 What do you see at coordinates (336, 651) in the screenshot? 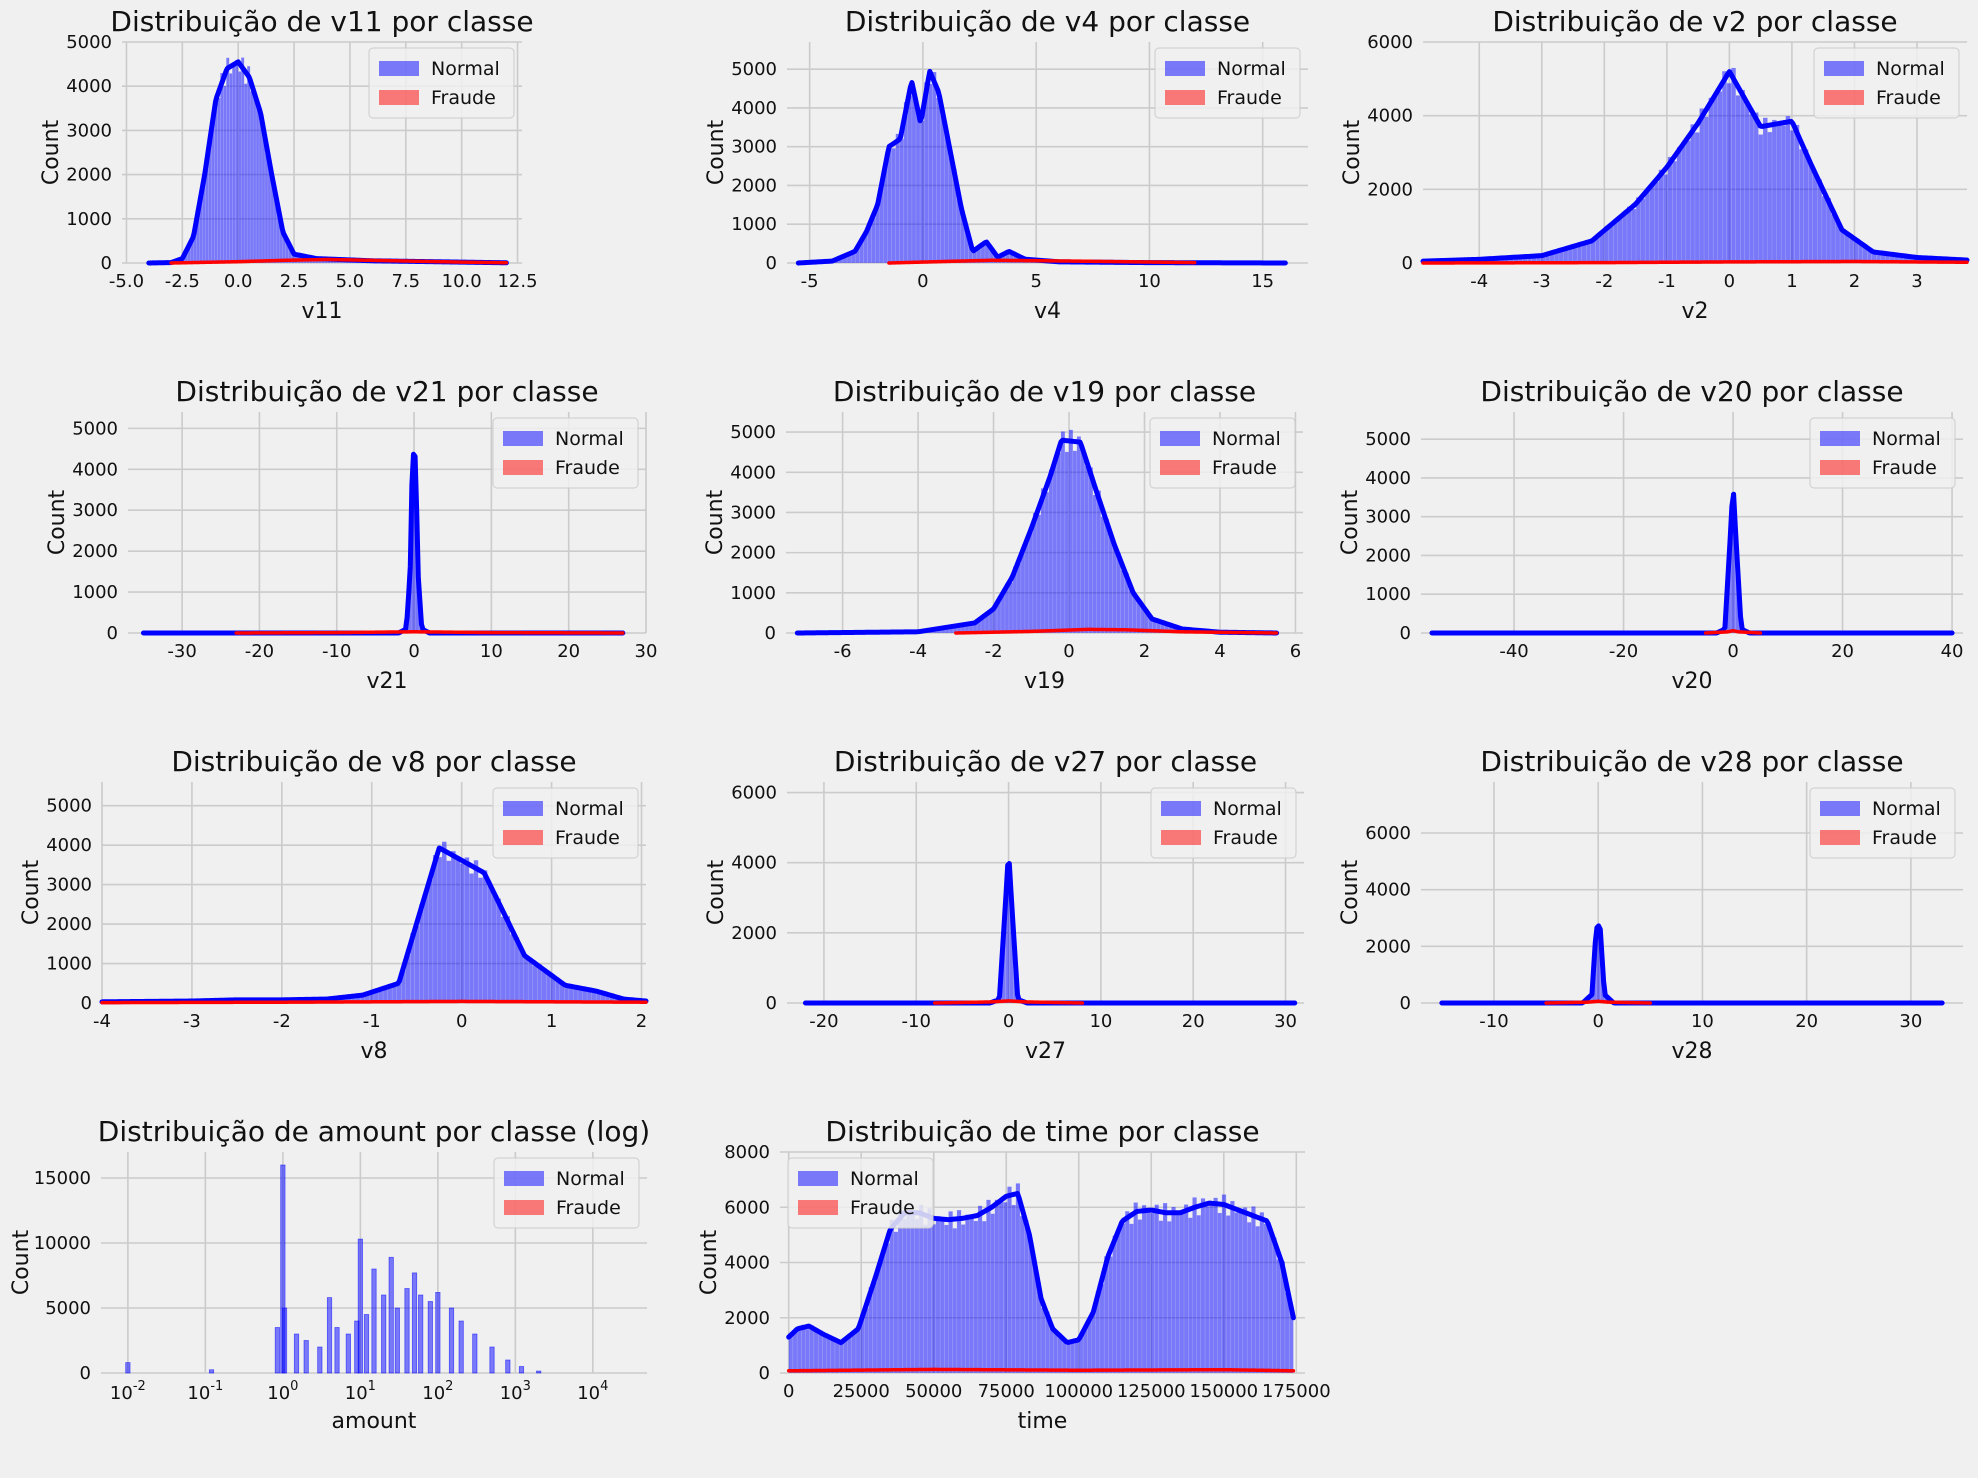
I see `x-tick-label: -10` at bounding box center [336, 651].